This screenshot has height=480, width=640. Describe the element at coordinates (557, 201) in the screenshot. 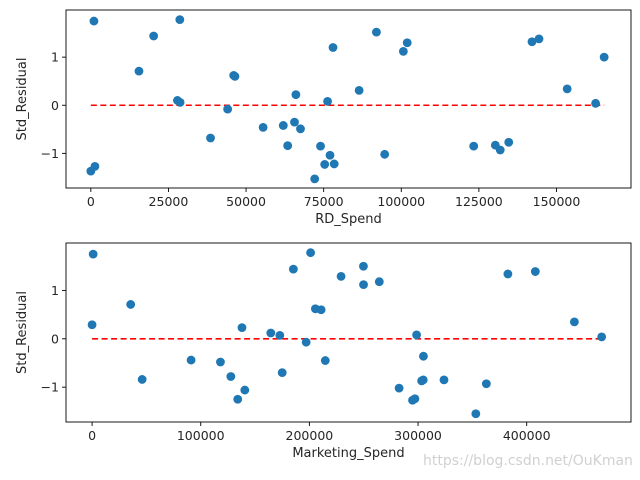

I see `x-tick-label: 150000` at that location.